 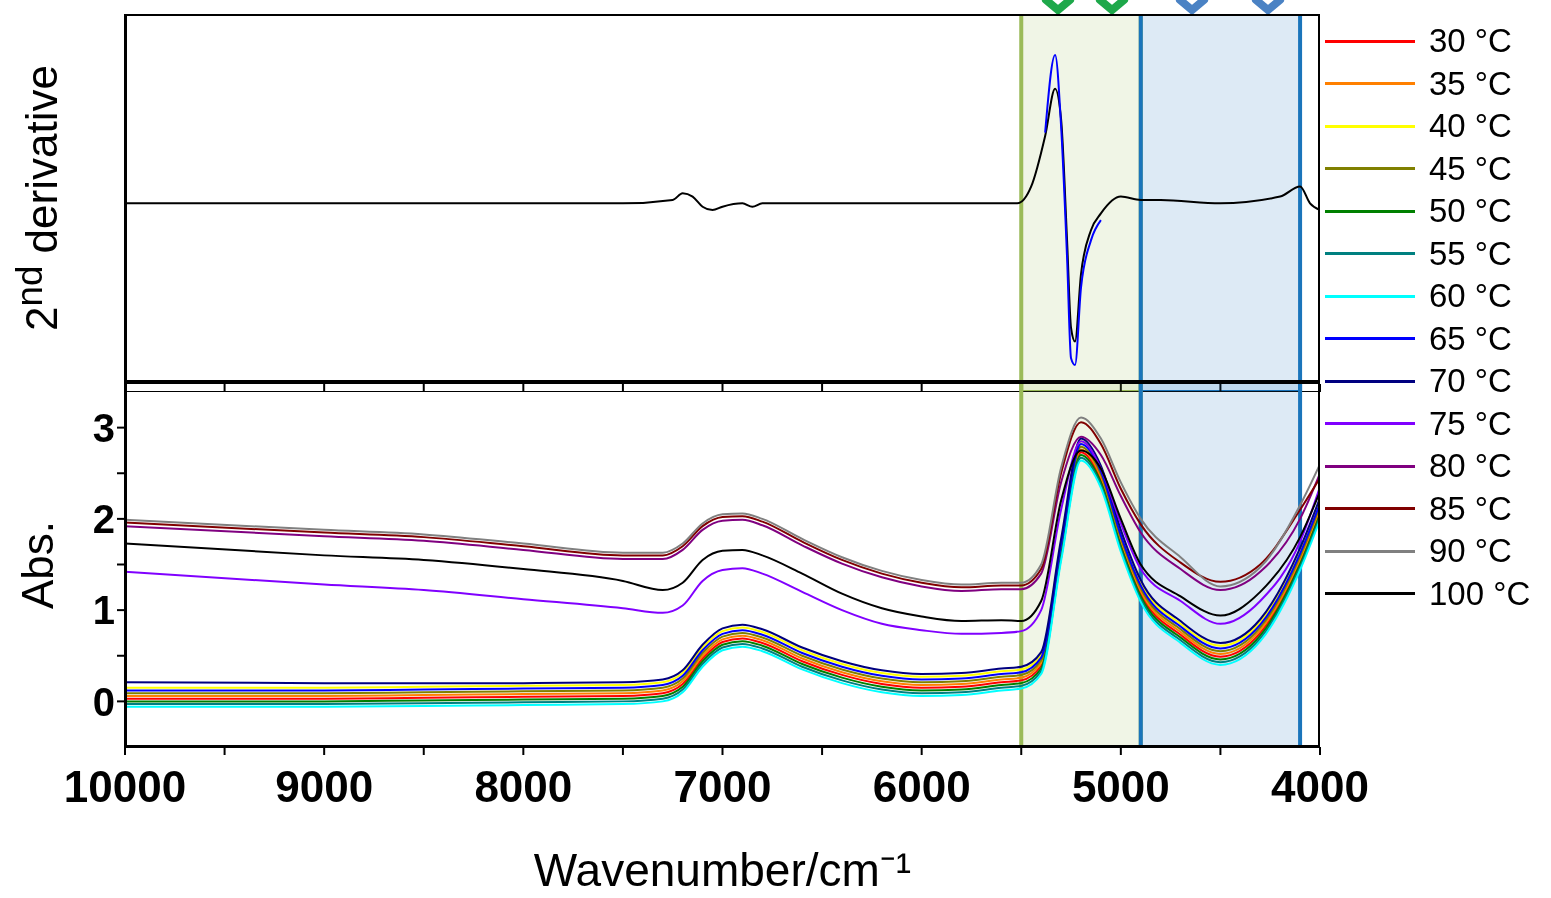 What do you see at coordinates (1470, 296) in the screenshot?
I see `legend-label: 60 °C` at bounding box center [1470, 296].